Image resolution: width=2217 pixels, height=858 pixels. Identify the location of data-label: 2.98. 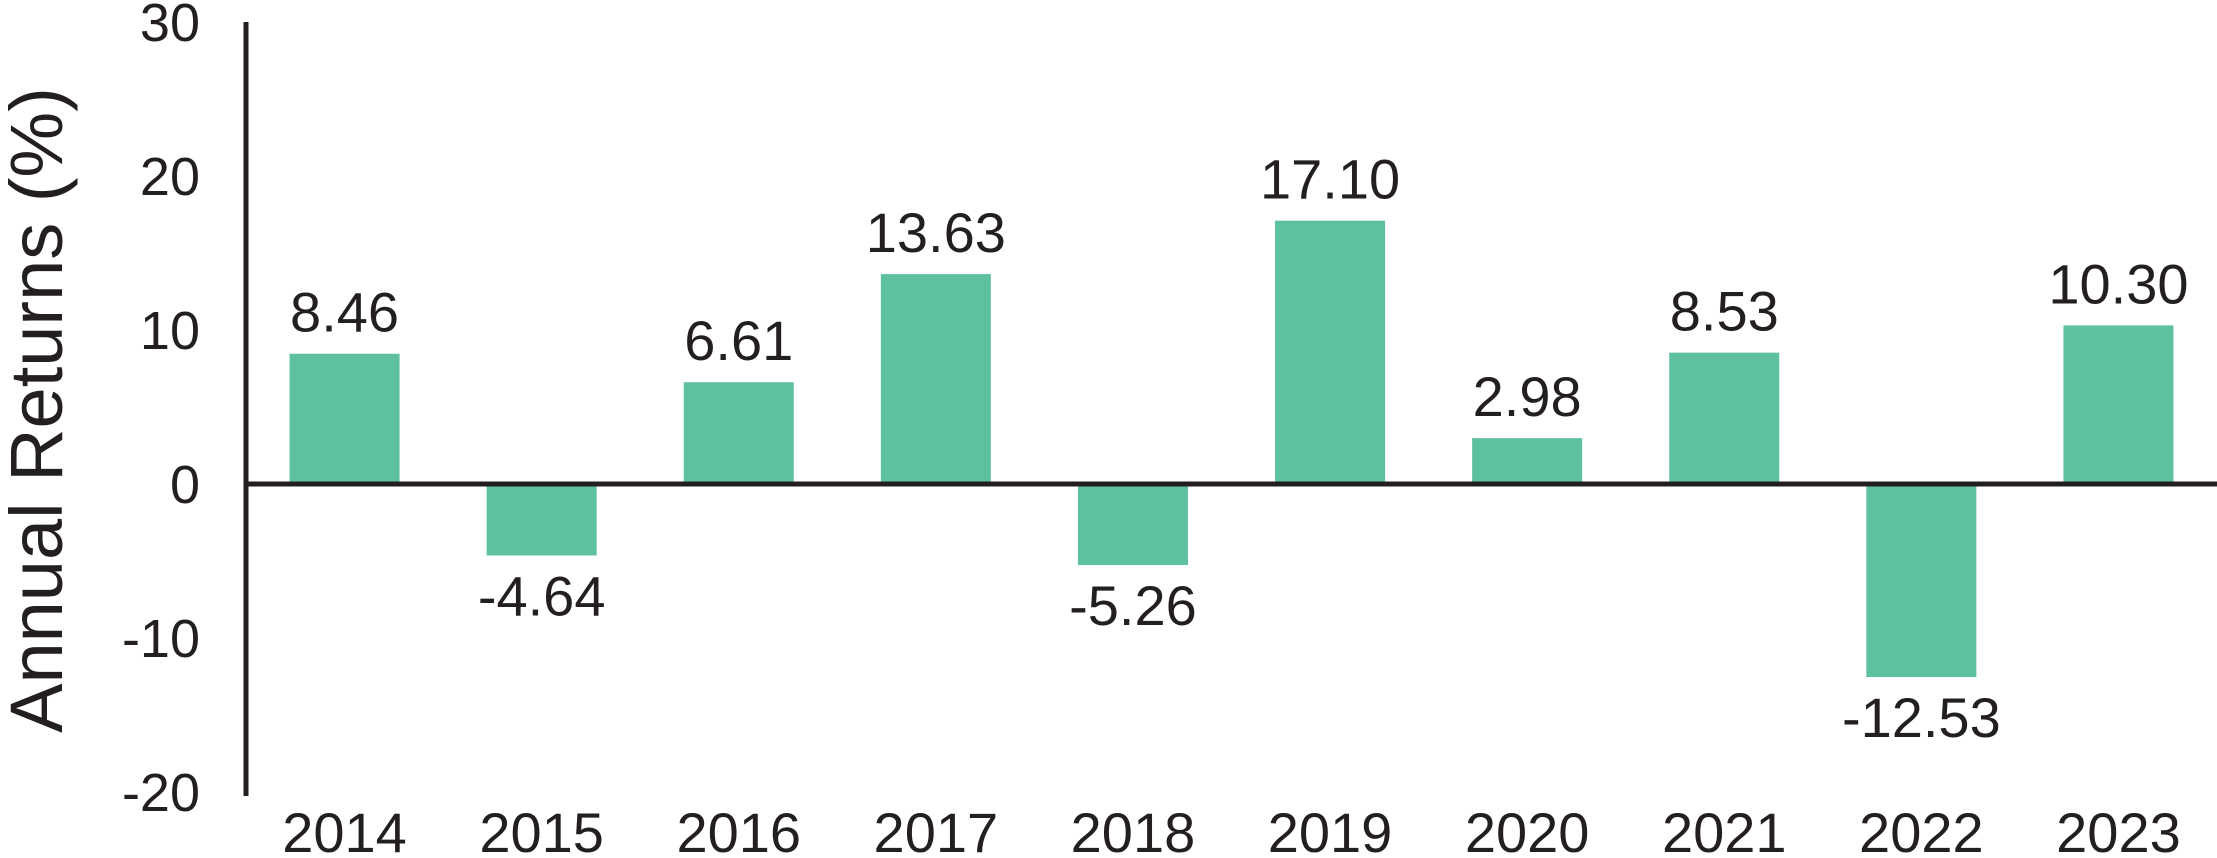
(1527, 396).